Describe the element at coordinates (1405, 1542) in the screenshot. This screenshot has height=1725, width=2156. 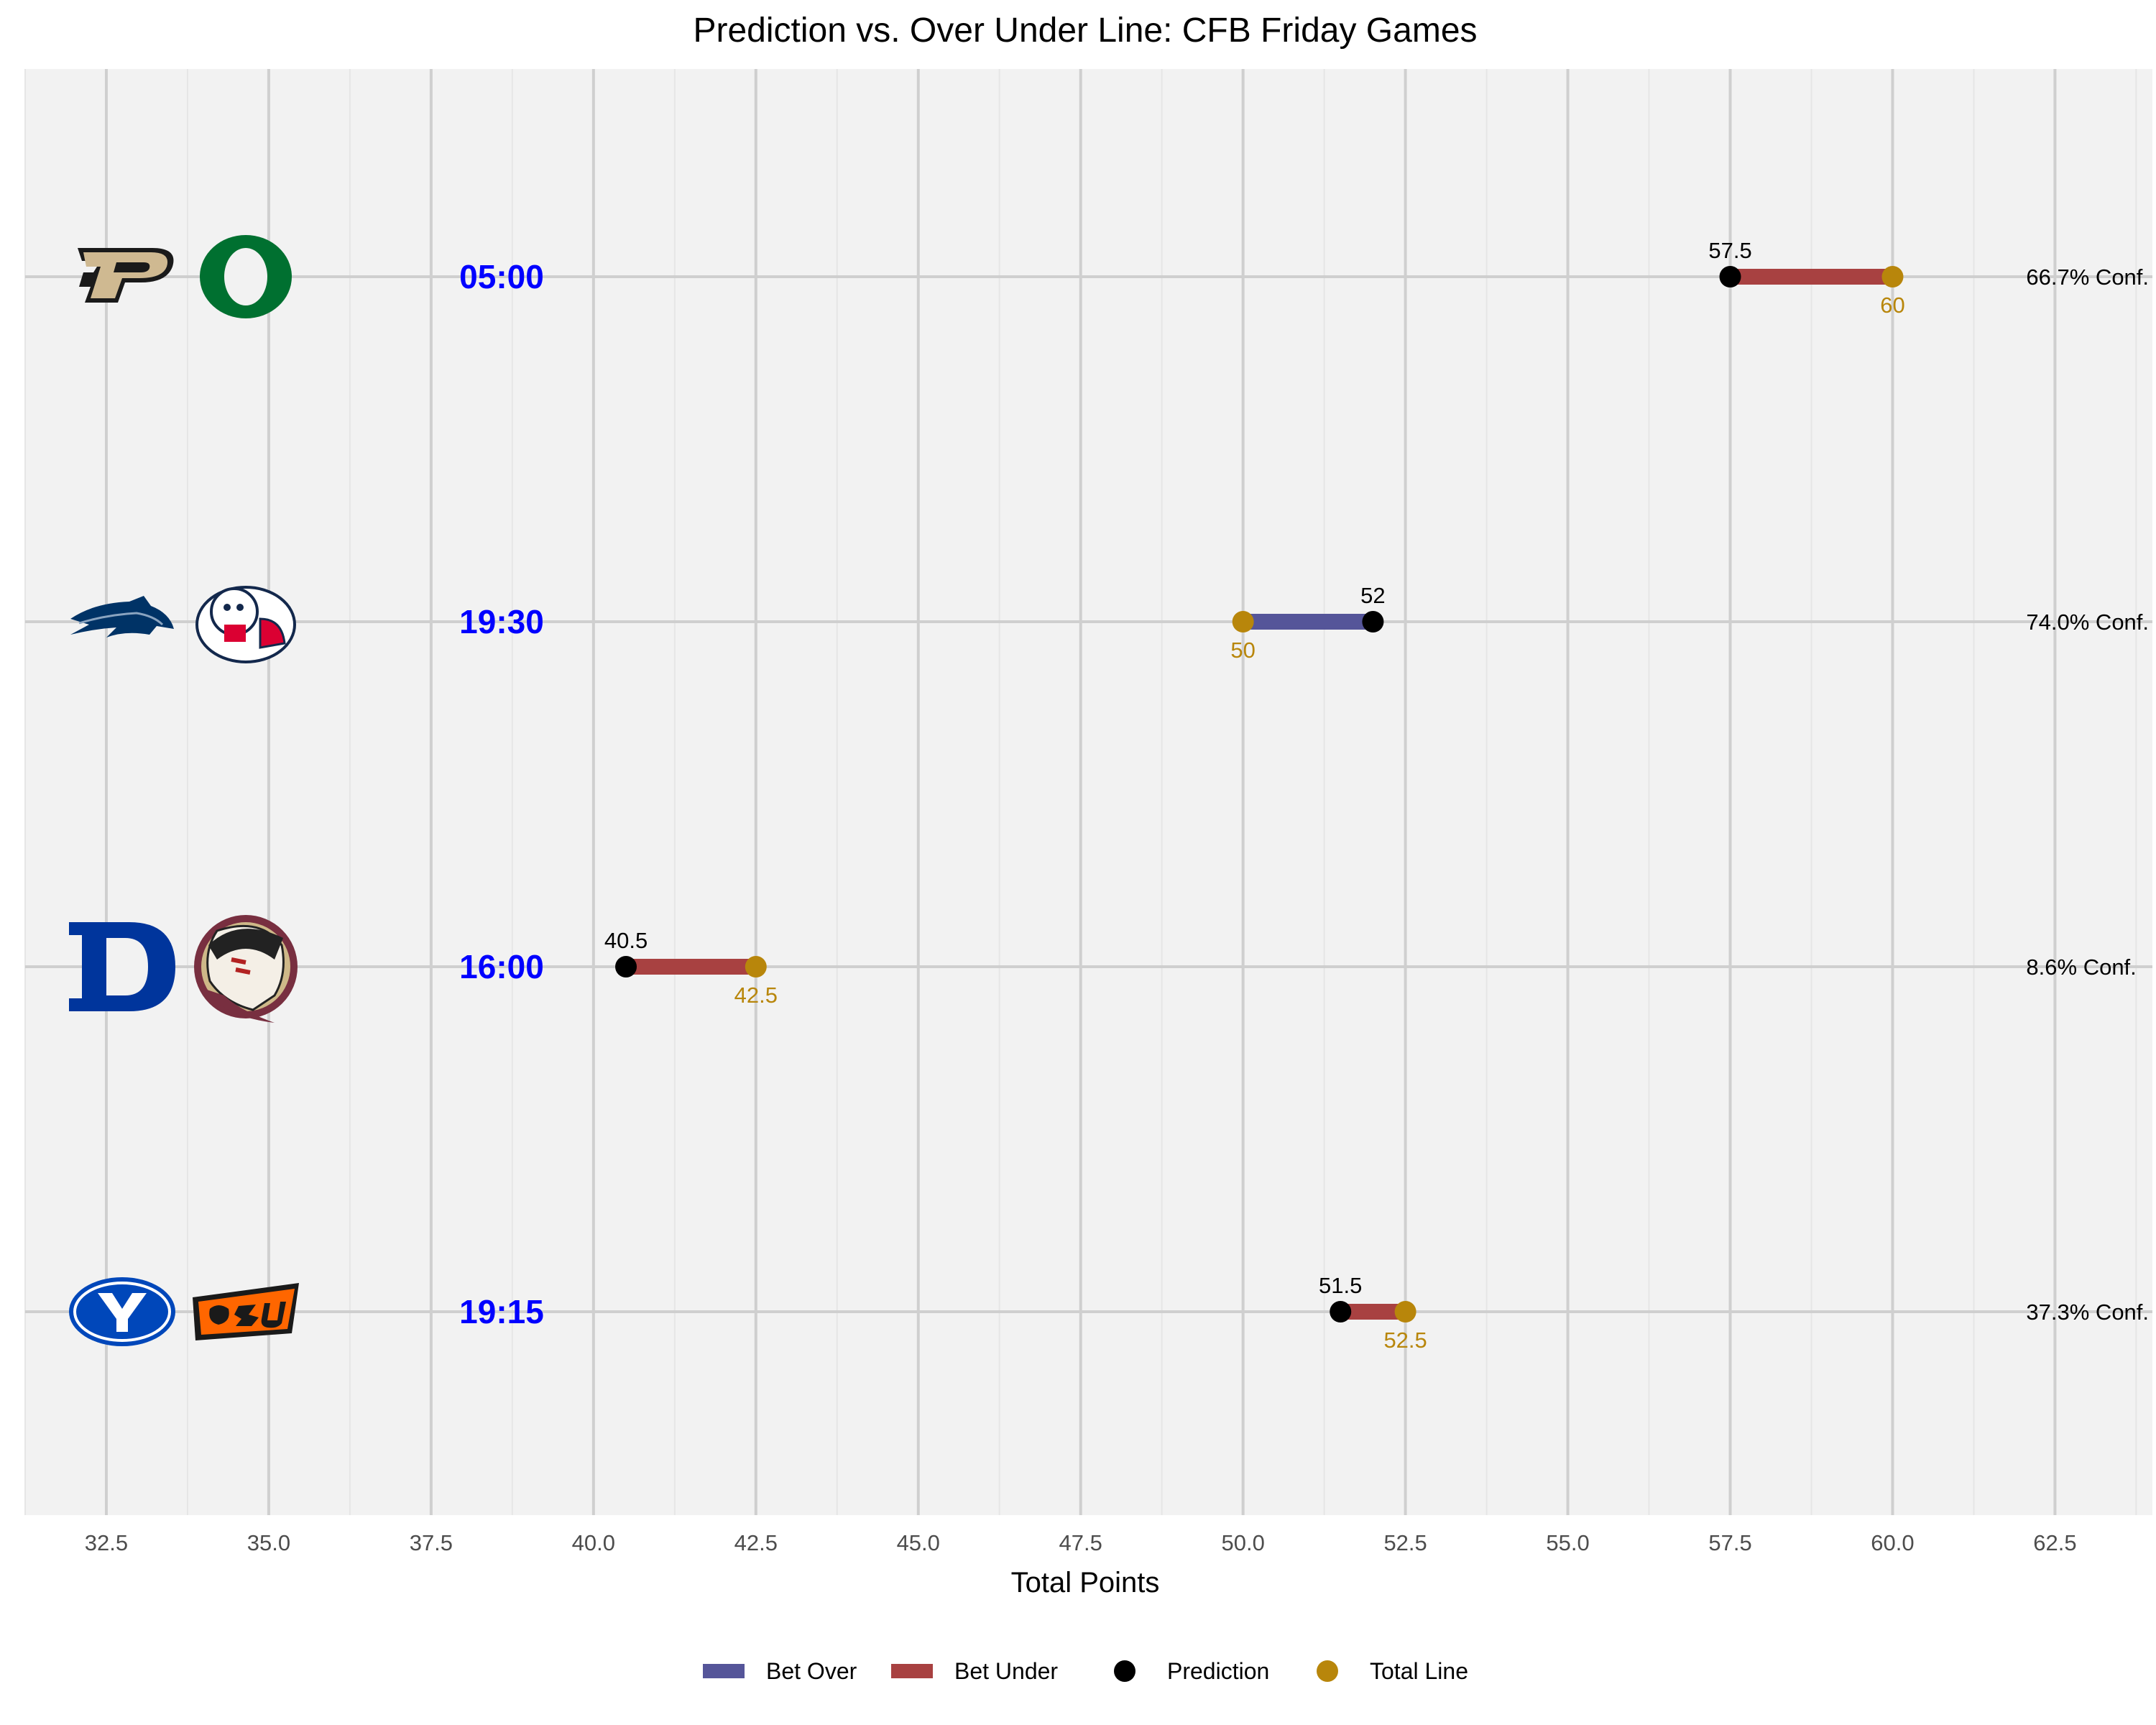
I see `x-tick-label: 52.5` at that location.